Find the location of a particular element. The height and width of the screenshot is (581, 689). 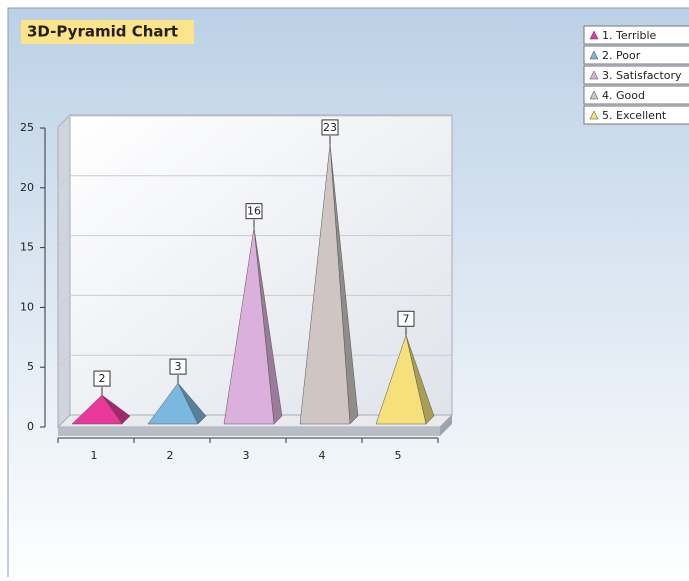

legend-label: 3. Satisfactory is located at coordinates (642, 75).